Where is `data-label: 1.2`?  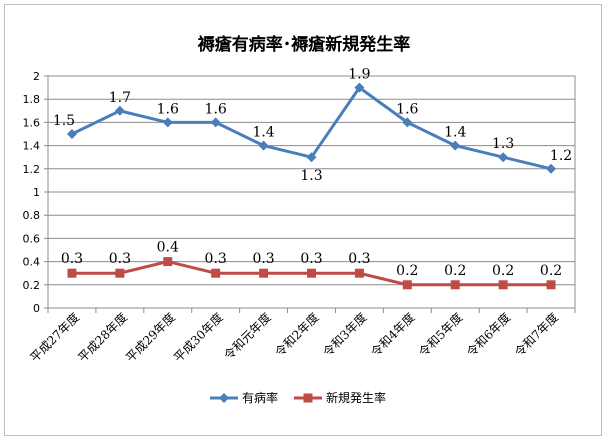 data-label: 1.2 is located at coordinates (561, 156).